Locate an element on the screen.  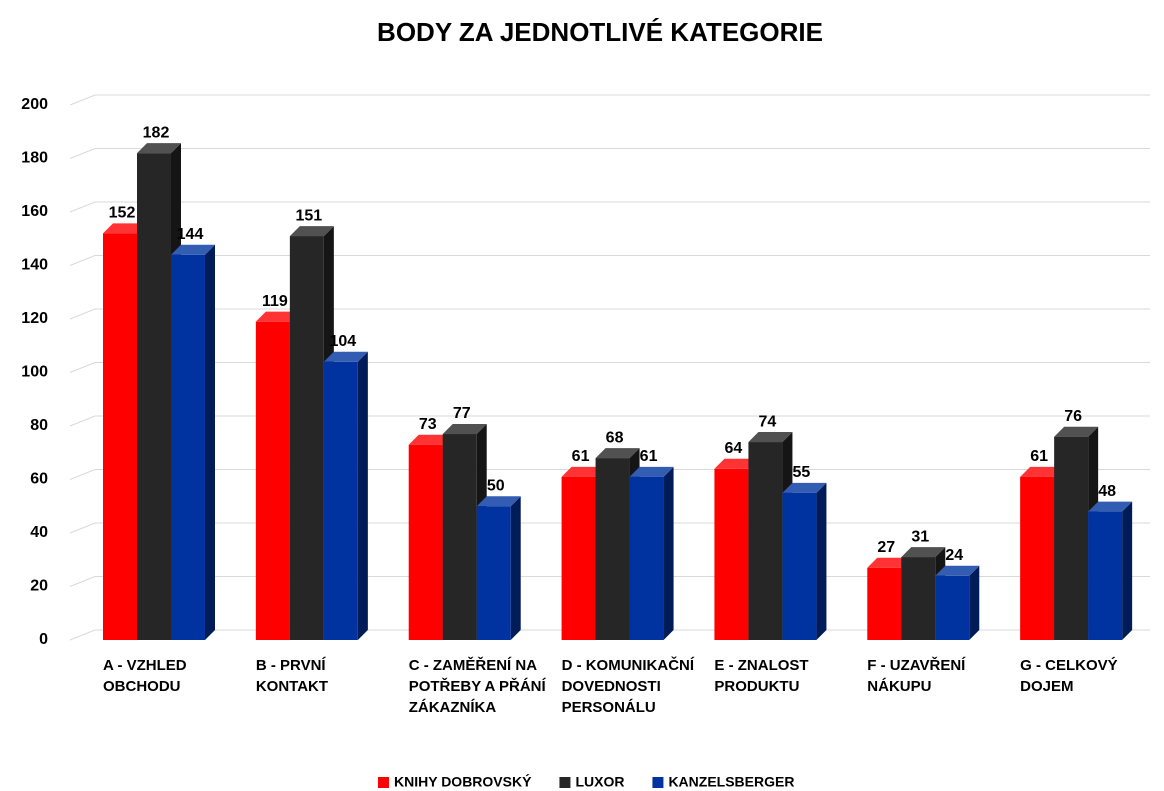
value-label: 50 is located at coordinates (496, 485).